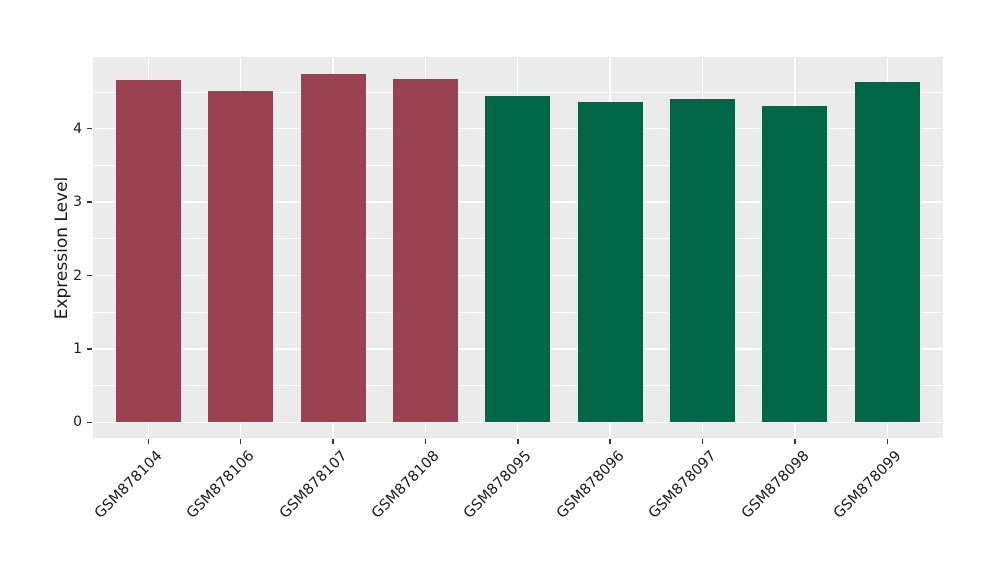 The width and height of the screenshot is (1000, 580). I want to click on x-tick-label: GSM878098, so click(775, 485).